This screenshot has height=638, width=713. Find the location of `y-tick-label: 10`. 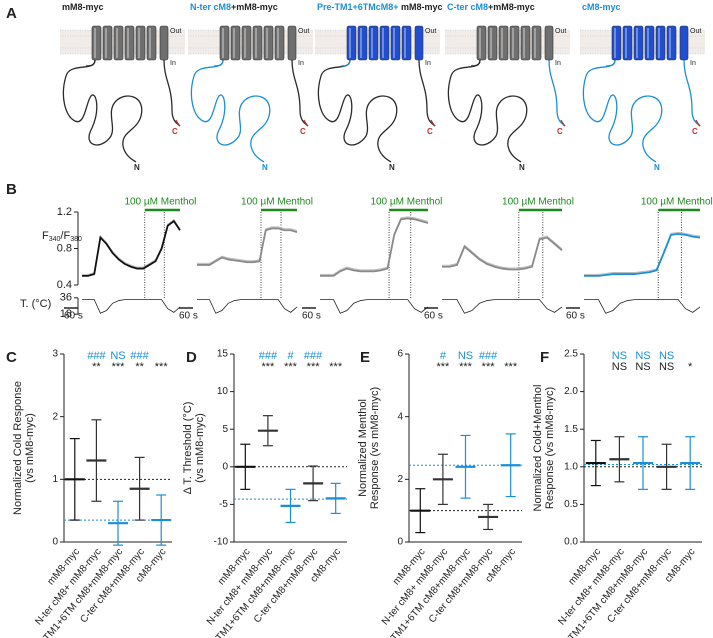

y-tick-label: 10 is located at coordinates (223, 391).